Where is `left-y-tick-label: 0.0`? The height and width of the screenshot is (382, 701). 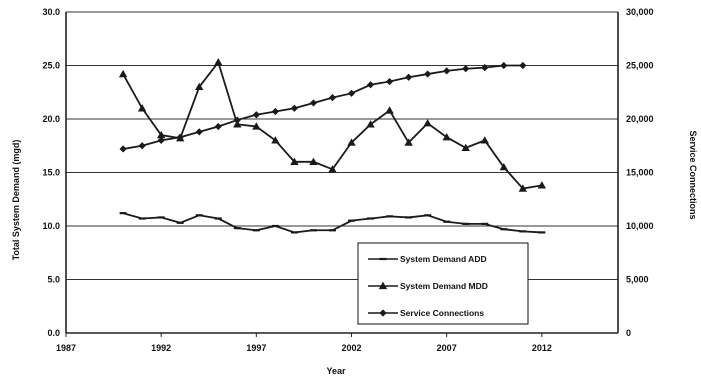 left-y-tick-label: 0.0 is located at coordinates (53, 333).